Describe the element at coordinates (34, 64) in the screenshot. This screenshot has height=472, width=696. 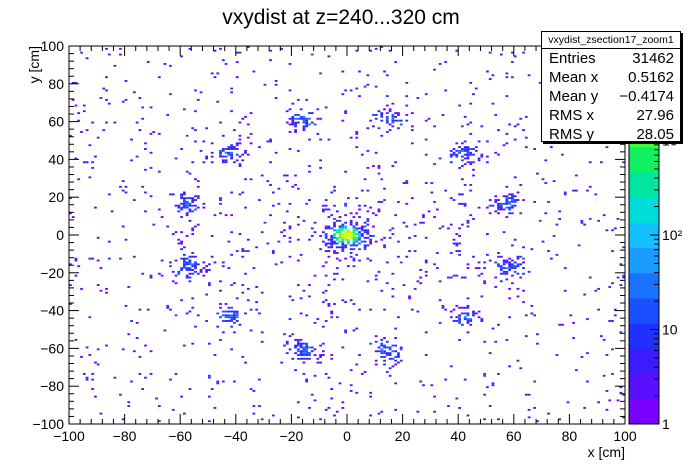
I see `y-axis-label: y [cm]` at that location.